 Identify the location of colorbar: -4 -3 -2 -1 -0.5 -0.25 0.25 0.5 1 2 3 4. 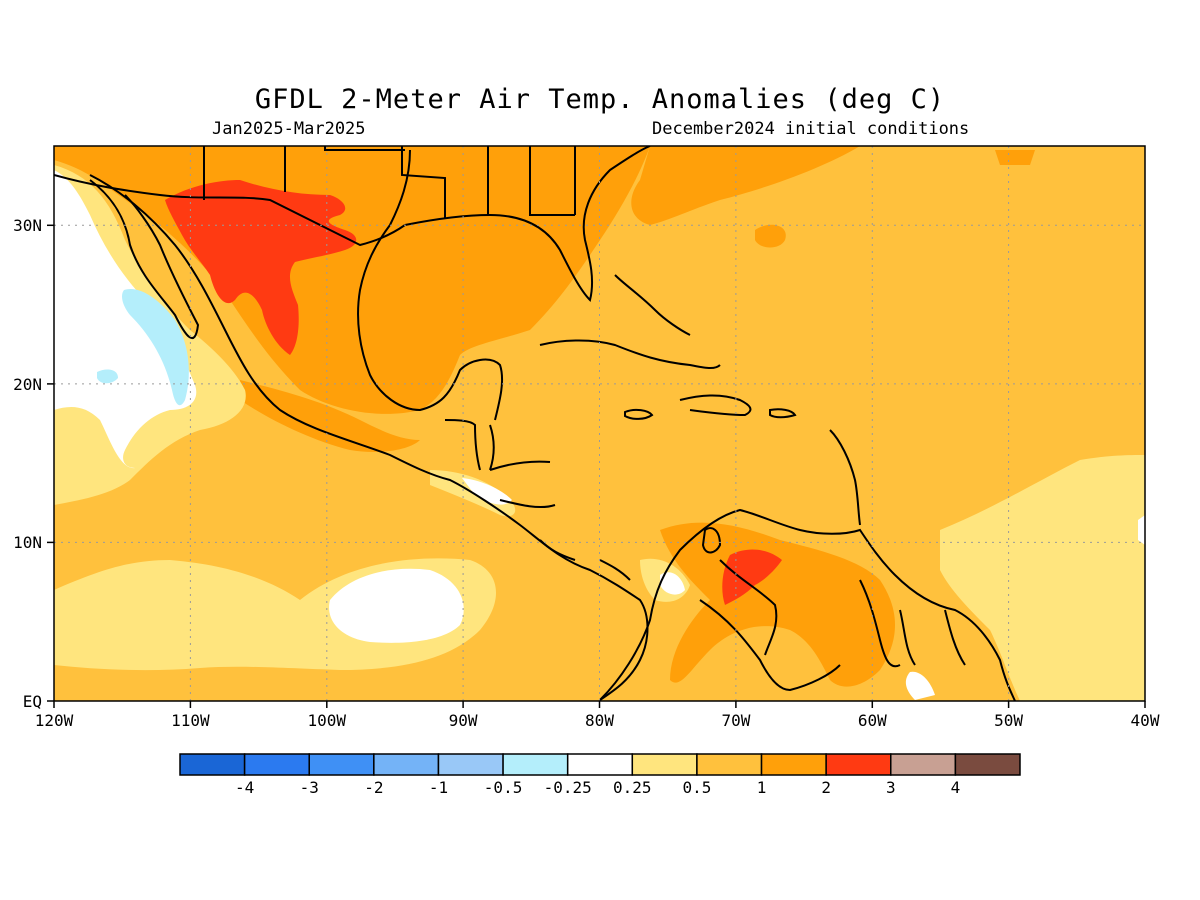
(600, 775).